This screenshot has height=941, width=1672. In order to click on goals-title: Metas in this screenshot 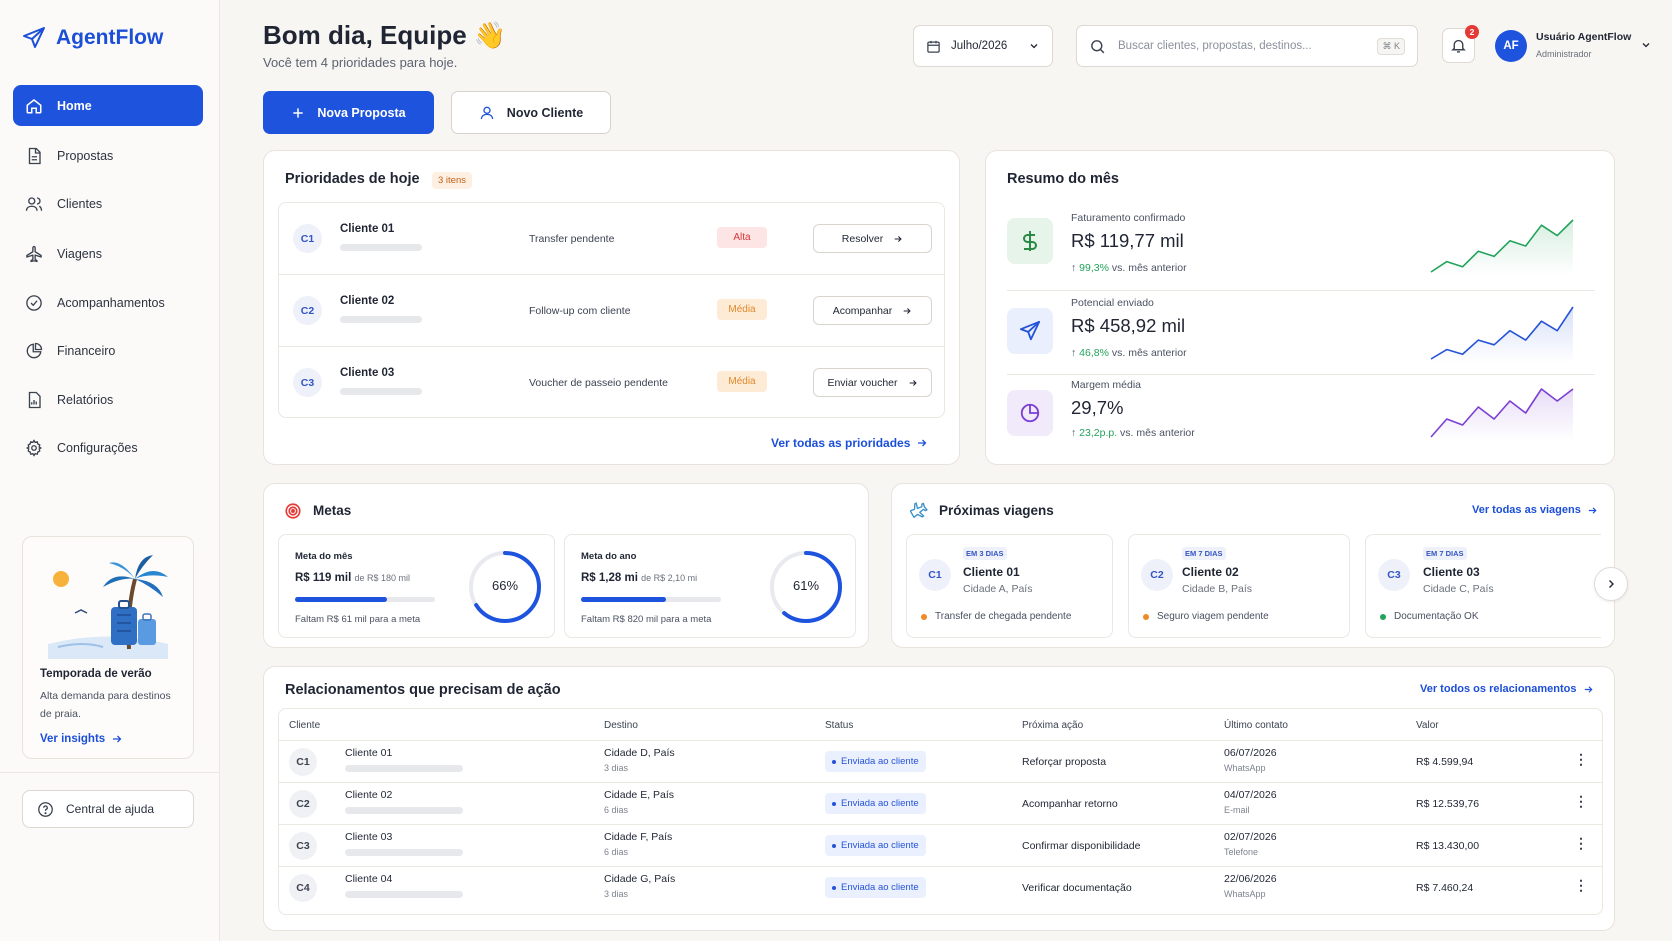, I will do `click(332, 510)`.